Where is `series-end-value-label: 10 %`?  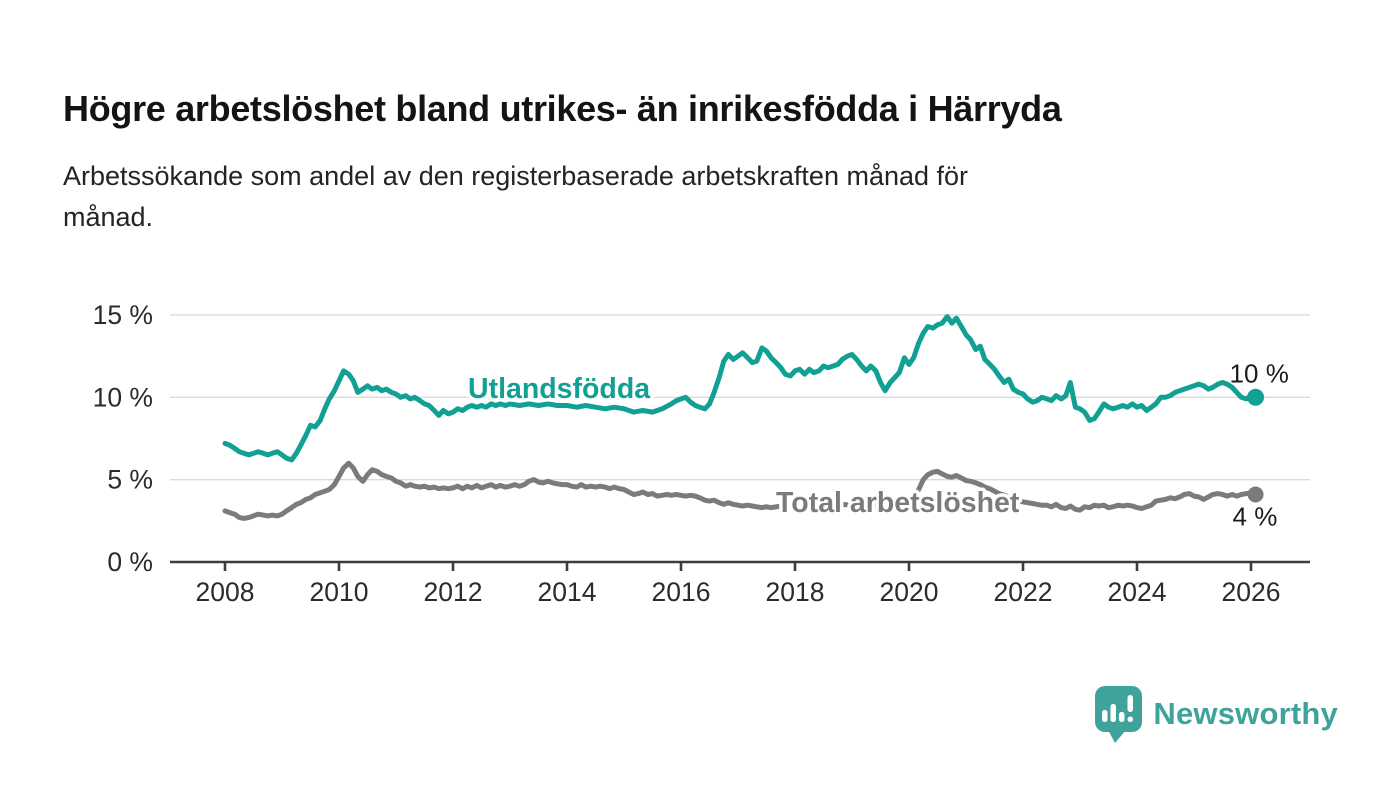 series-end-value-label: 10 % is located at coordinates (1259, 373).